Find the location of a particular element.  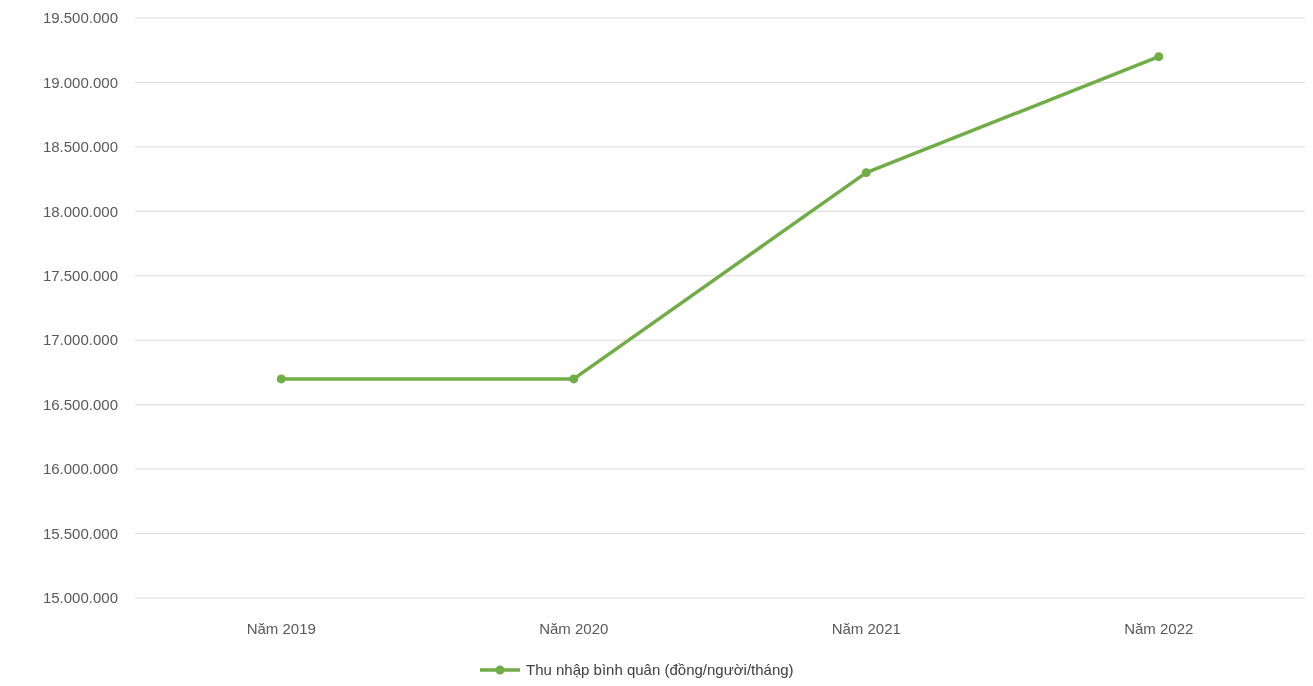

y-tick-label: 17.500.000 is located at coordinates (80, 276).